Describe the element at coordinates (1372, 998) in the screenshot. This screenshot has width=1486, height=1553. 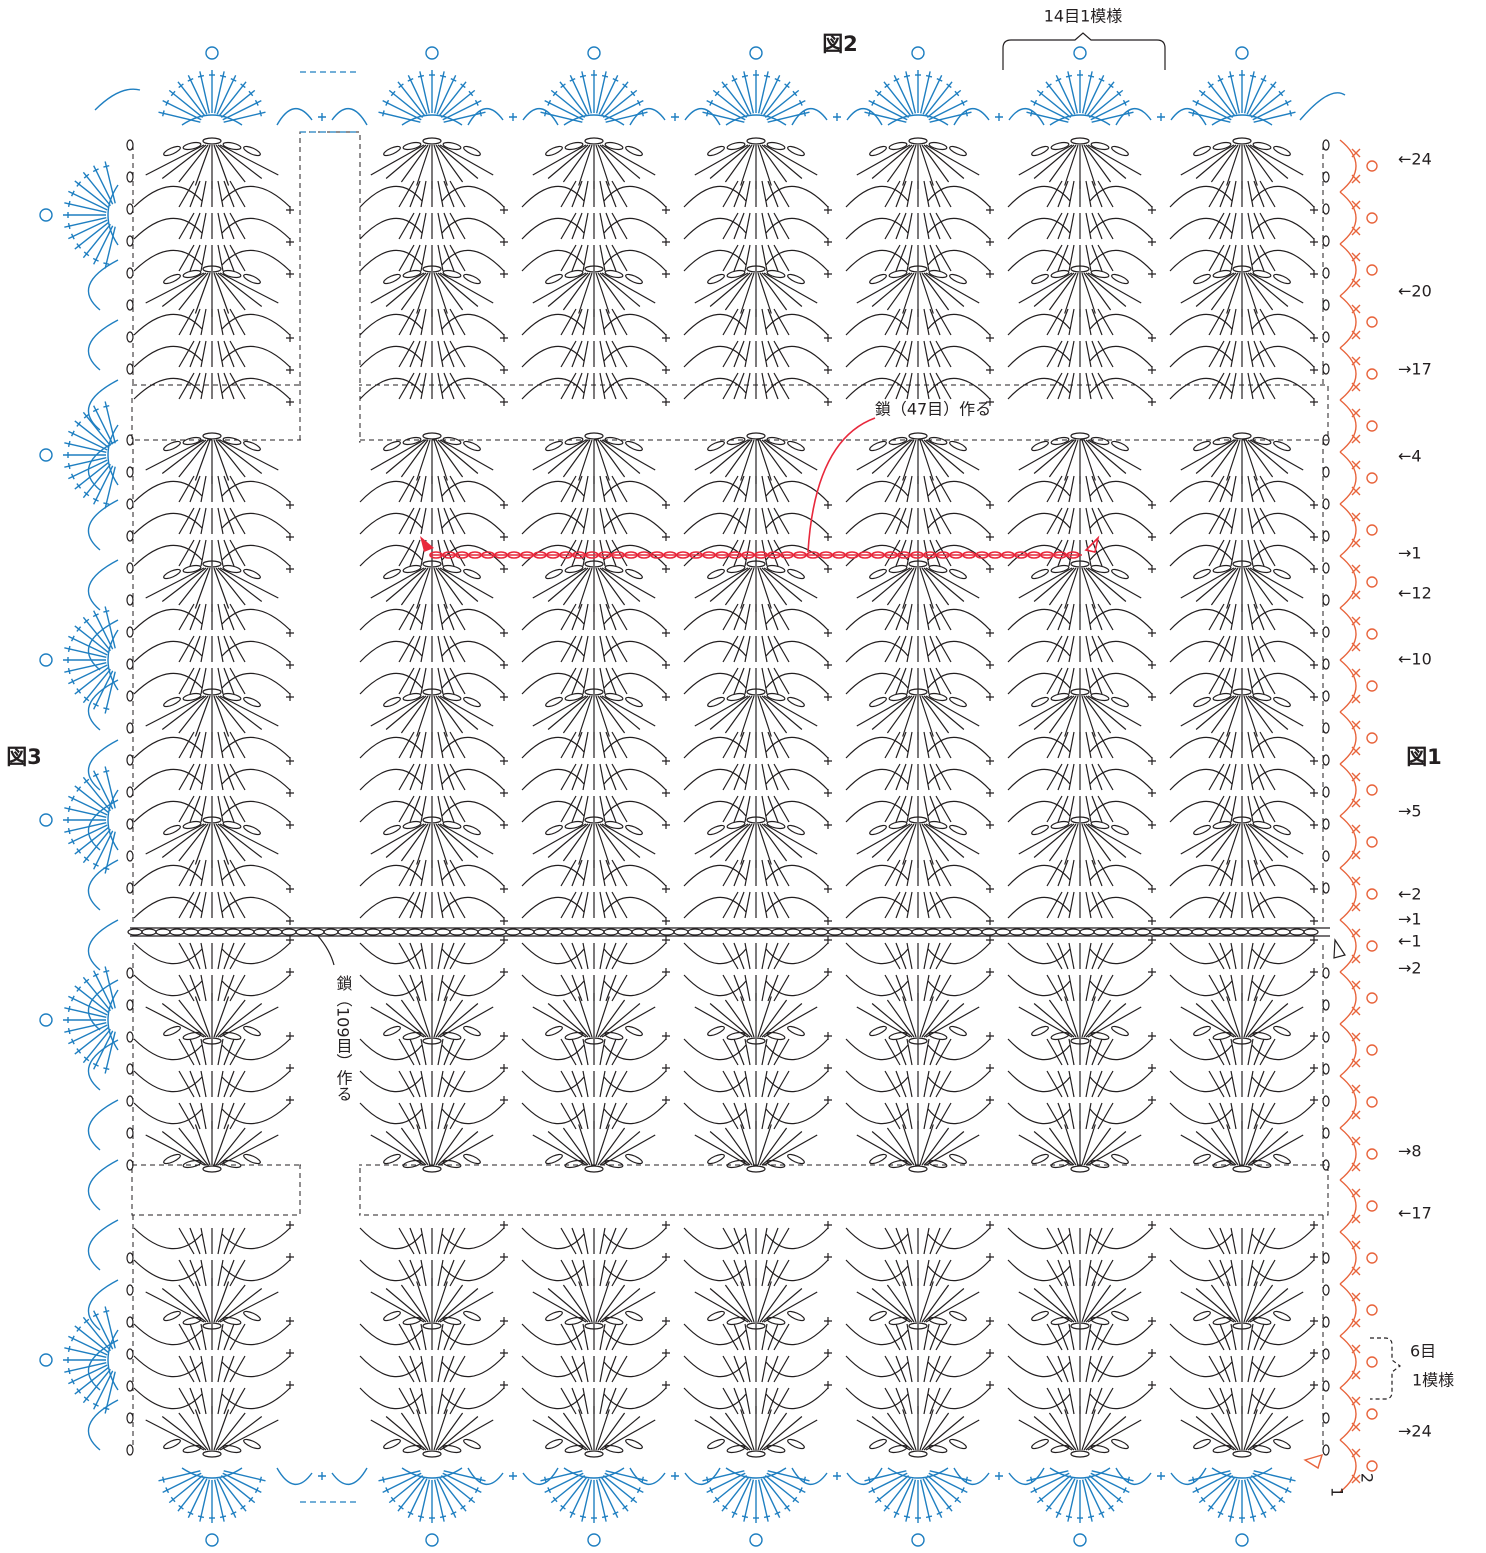
I see `picot` at that location.